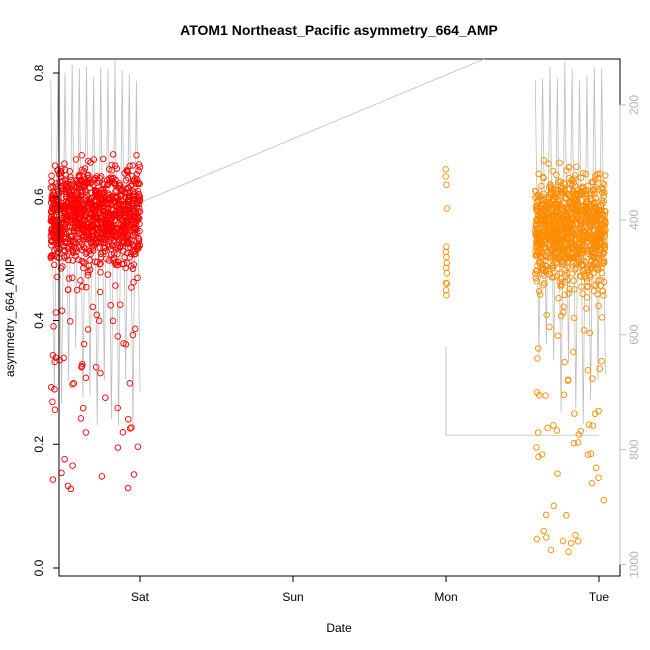 Image resolution: width=650 pixels, height=650 pixels. What do you see at coordinates (140, 597) in the screenshot?
I see `x-tick-label: Sat` at bounding box center [140, 597].